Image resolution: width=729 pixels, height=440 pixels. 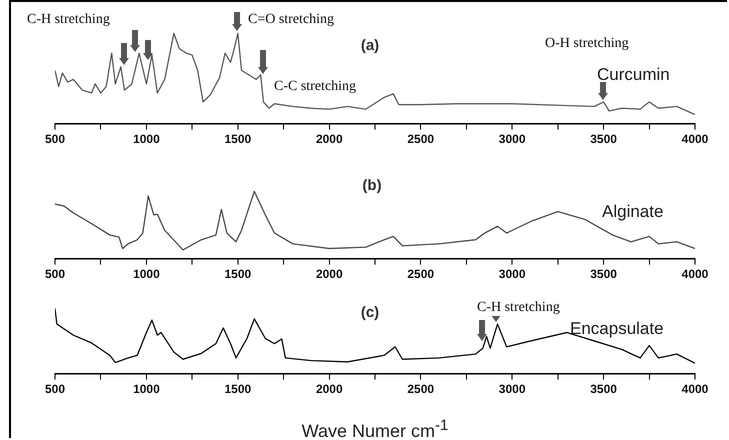 What do you see at coordinates (633, 211) in the screenshot?
I see `series-label: Alginate` at bounding box center [633, 211].